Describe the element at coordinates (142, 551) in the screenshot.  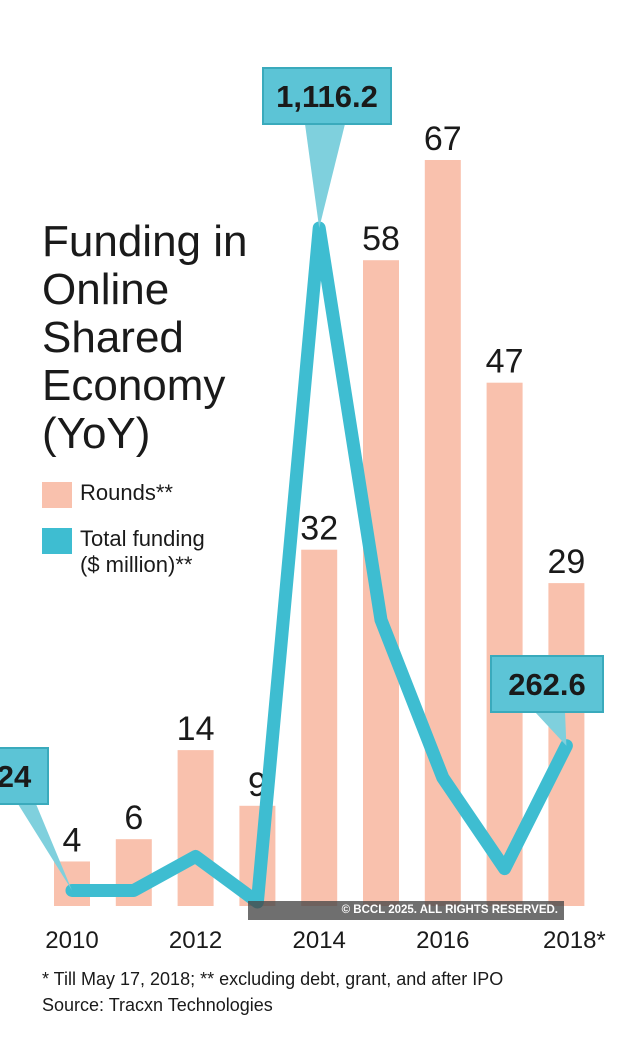
I see `legend-label-funding: Total funding ($ million)**` at that location.